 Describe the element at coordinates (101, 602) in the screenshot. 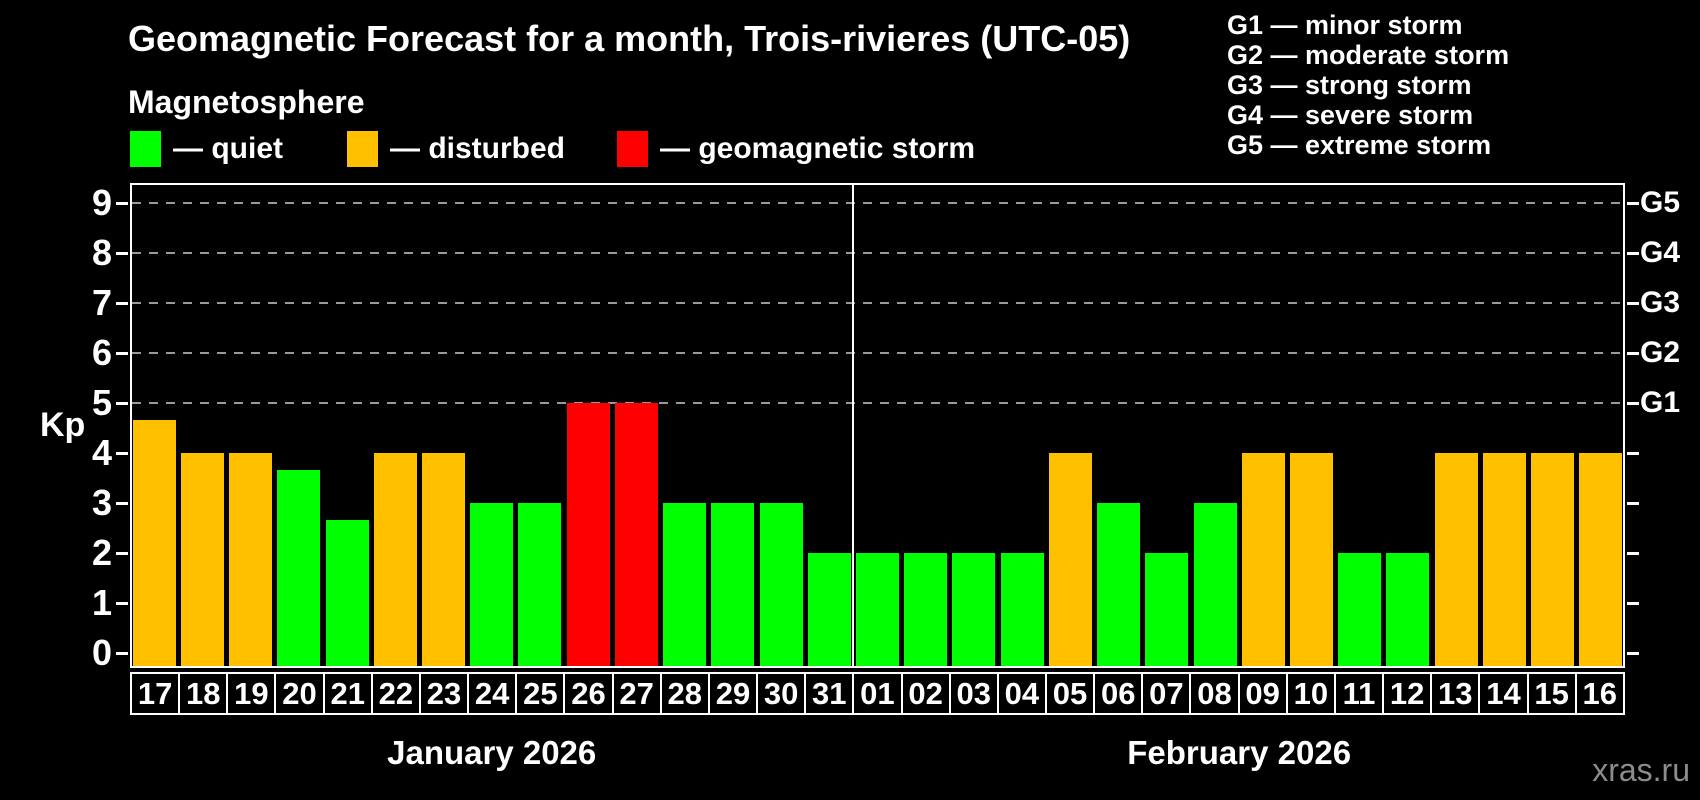

I see `y-tick-label: 1` at that location.